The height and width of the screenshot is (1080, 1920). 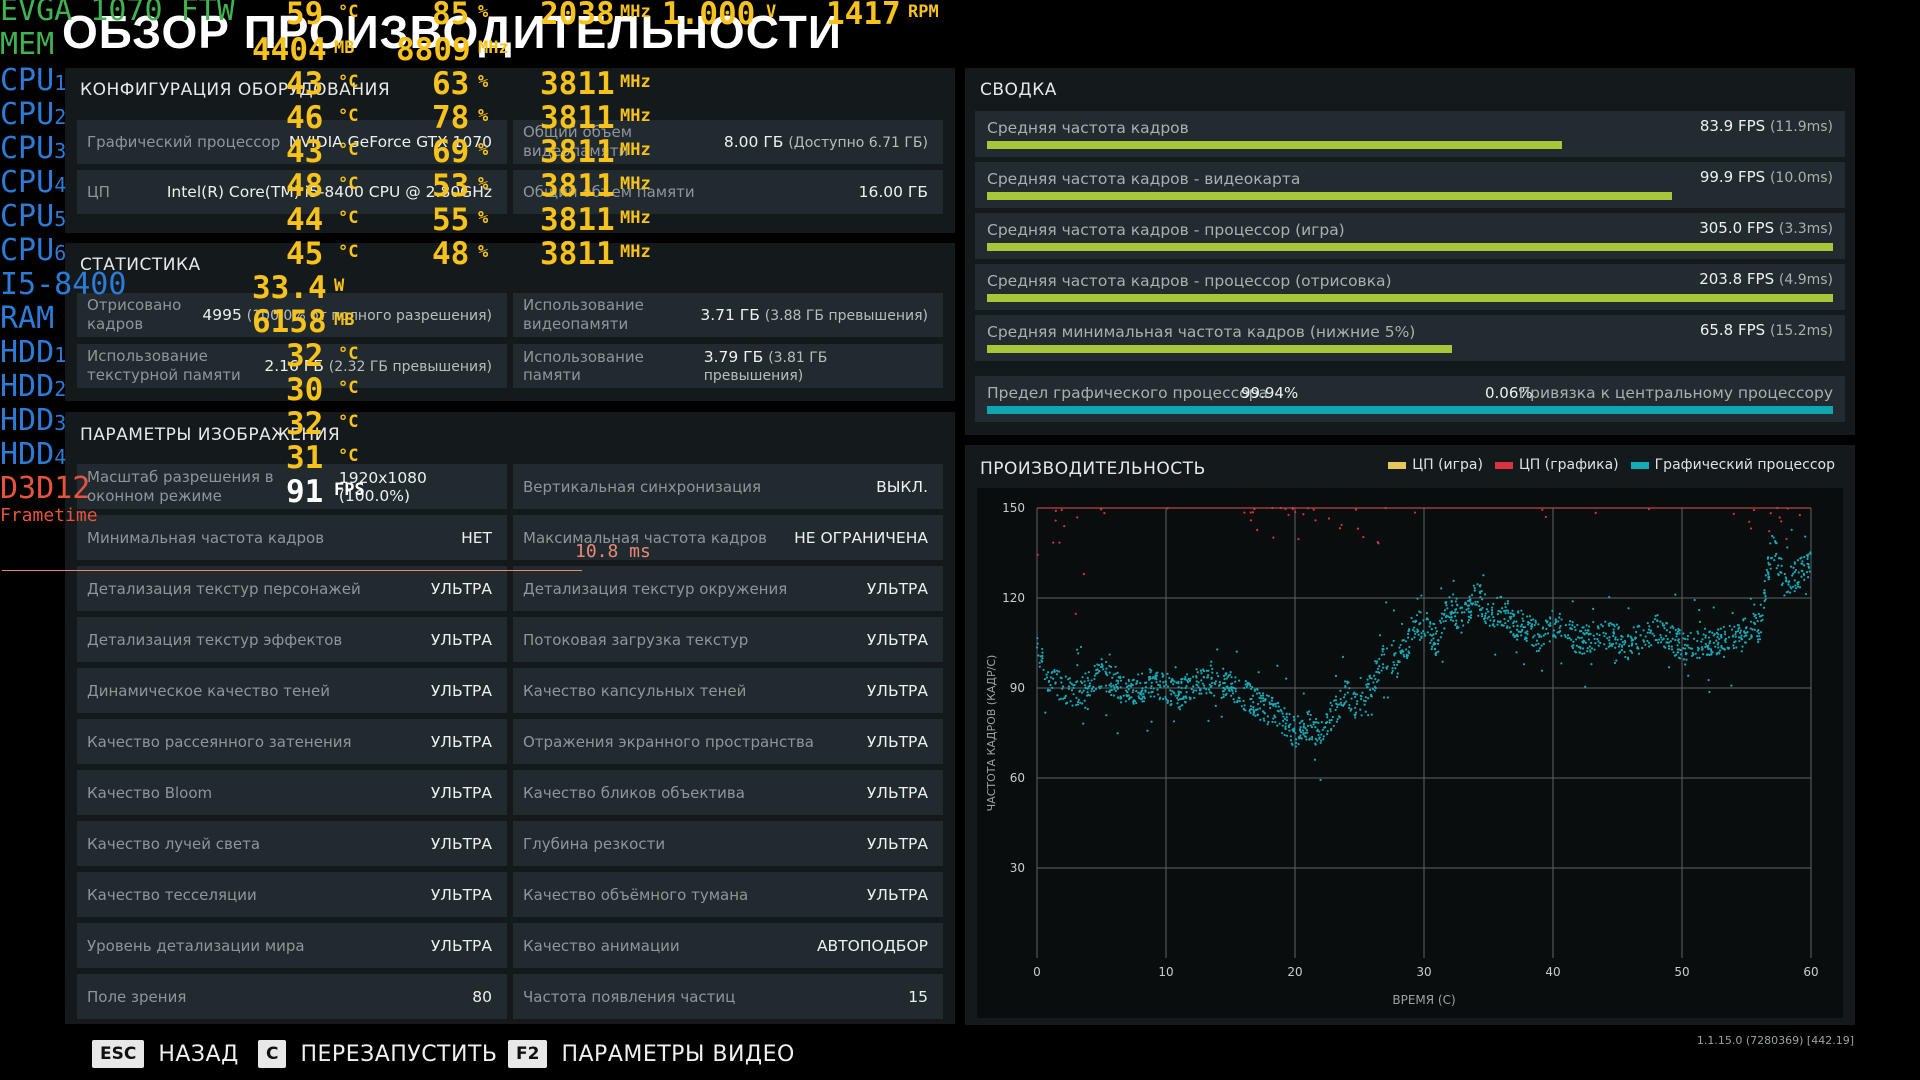 What do you see at coordinates (678, 1054) in the screenshot?
I see `video-settings-label: ПАРАМЕТРЫ ВИДЕО` at bounding box center [678, 1054].